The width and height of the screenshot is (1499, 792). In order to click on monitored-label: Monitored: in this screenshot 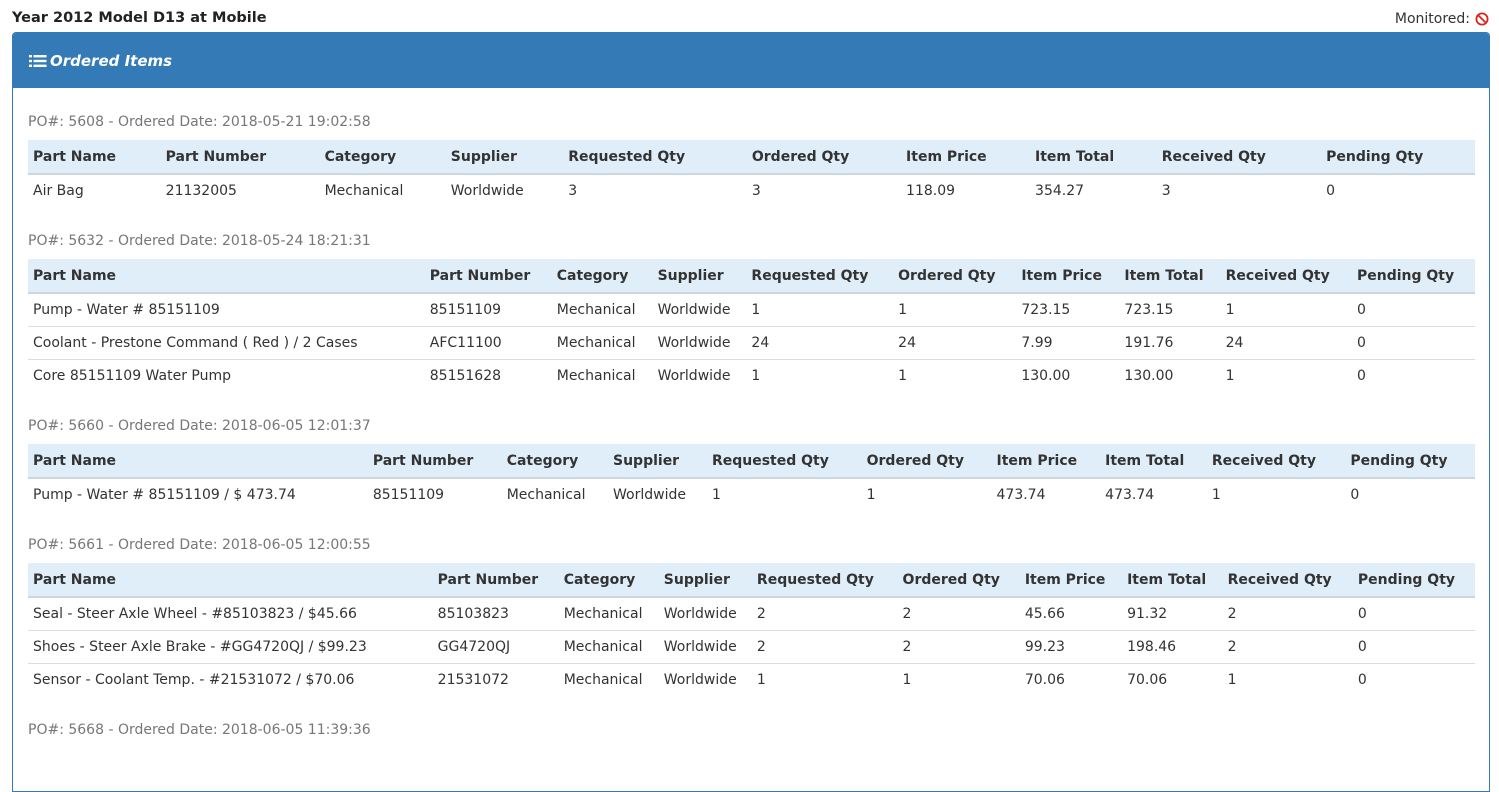, I will do `click(1432, 19)`.